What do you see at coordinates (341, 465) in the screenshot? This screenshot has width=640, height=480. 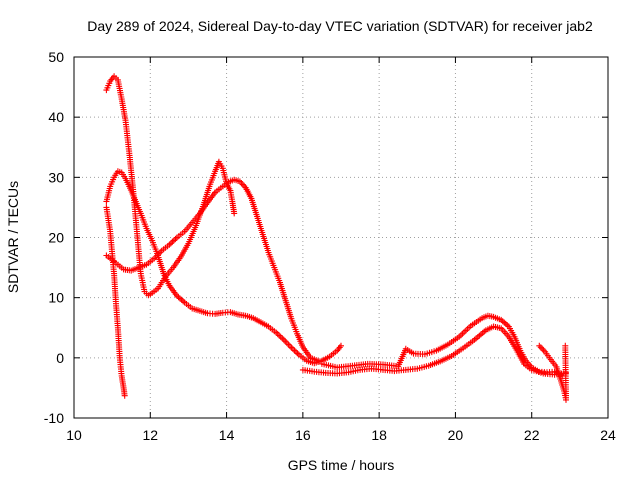 I see `x-axis-title: GPS time / hours` at bounding box center [341, 465].